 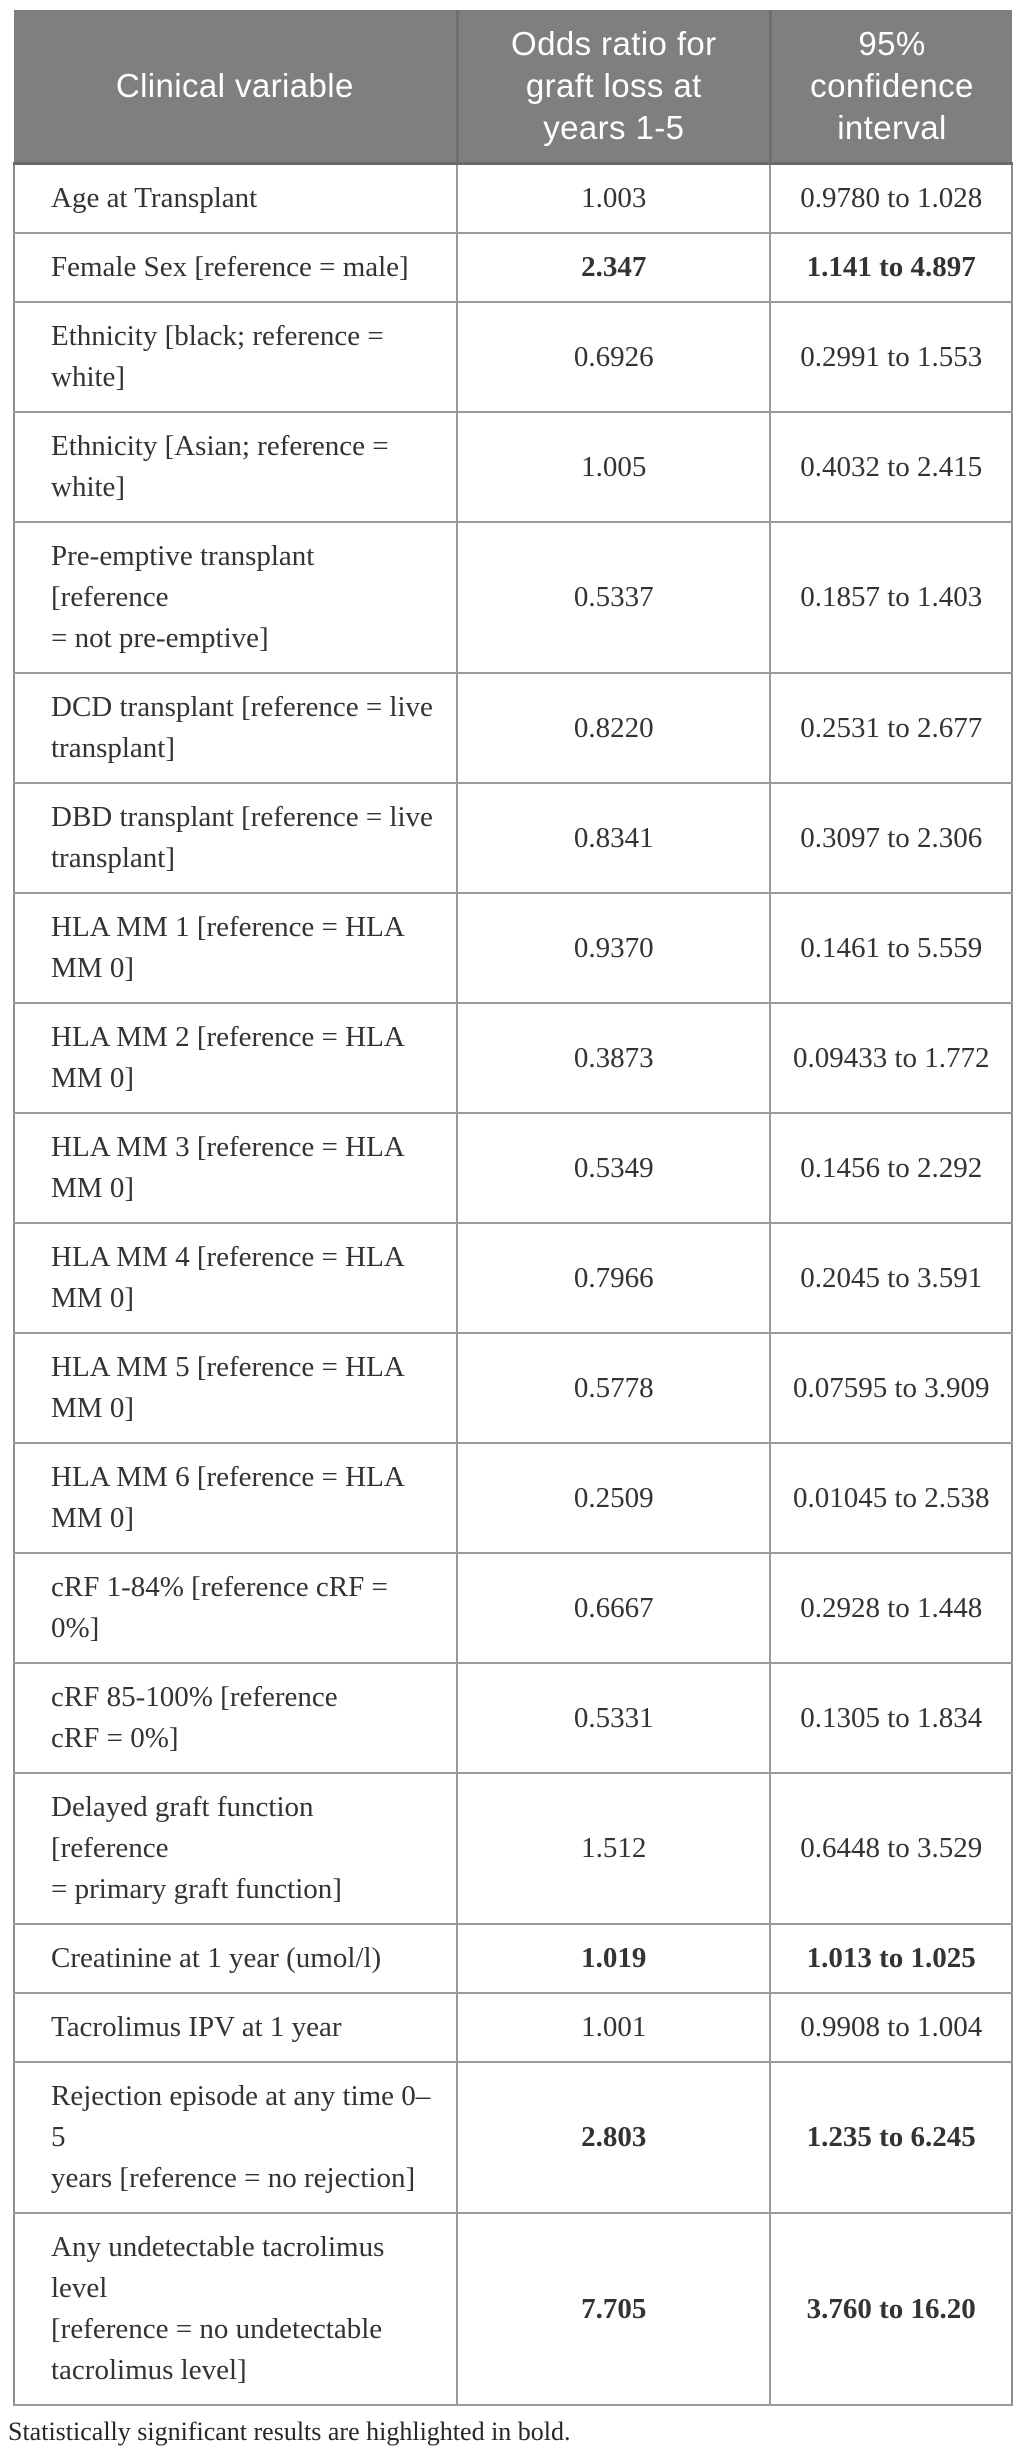 I want to click on odds-ratio-cell: 0.8341, so click(x=614, y=838).